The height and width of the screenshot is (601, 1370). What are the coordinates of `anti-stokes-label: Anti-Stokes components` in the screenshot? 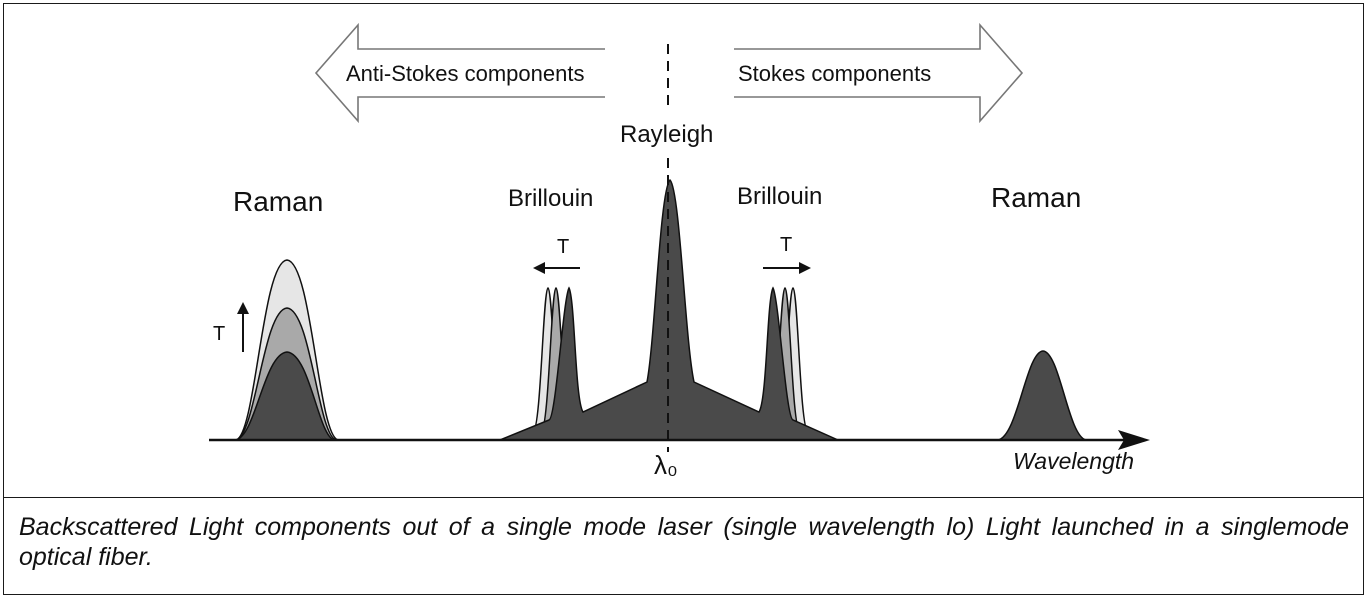 It's located at (465, 73).